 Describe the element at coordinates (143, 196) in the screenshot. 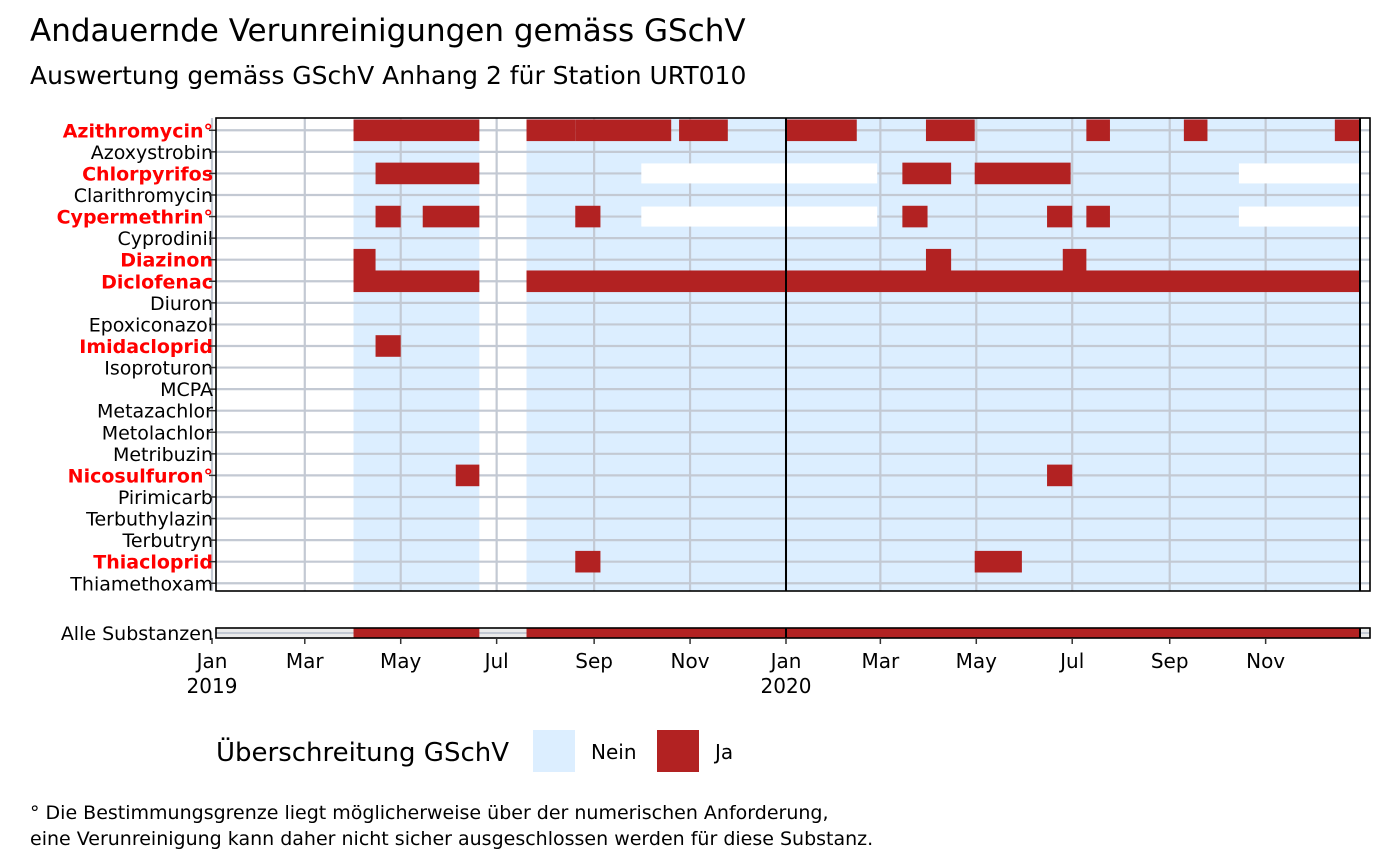

I see `y-label: Clarithromycin` at that location.